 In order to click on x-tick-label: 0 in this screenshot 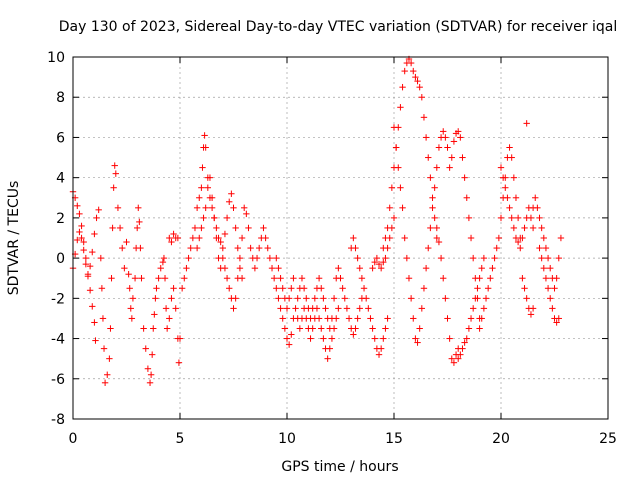, I will do `click(73, 439)`.